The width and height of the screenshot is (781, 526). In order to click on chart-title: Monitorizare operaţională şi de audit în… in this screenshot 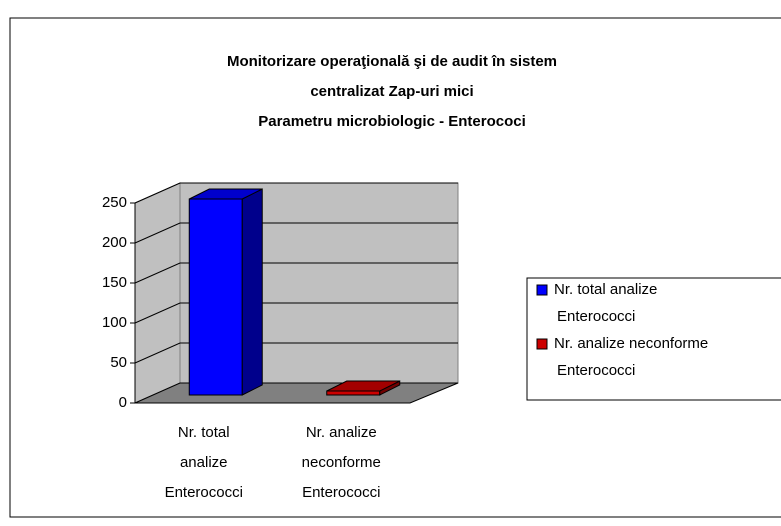, I will do `click(392, 61)`.